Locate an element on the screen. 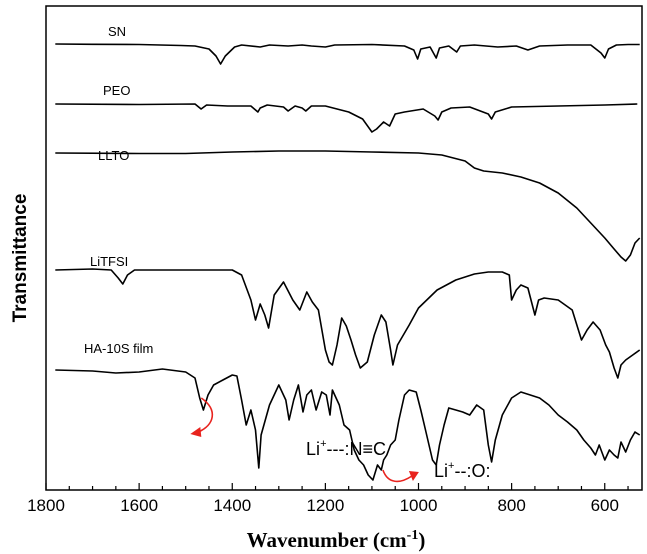 This screenshot has height=554, width=647. series-label-1: SN is located at coordinates (117, 31).